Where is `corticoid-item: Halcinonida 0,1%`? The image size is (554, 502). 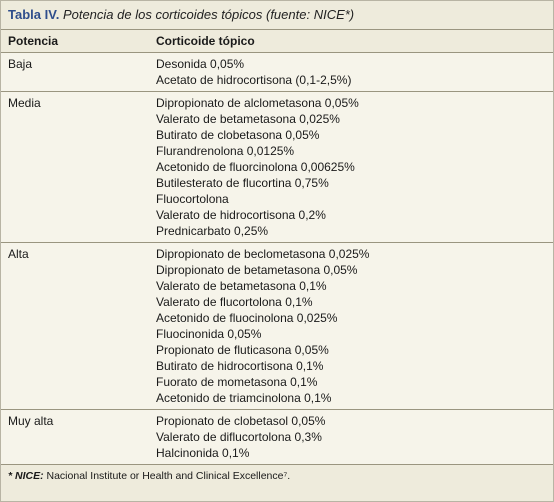 corticoid-item: Halcinonida 0,1% is located at coordinates (203, 453).